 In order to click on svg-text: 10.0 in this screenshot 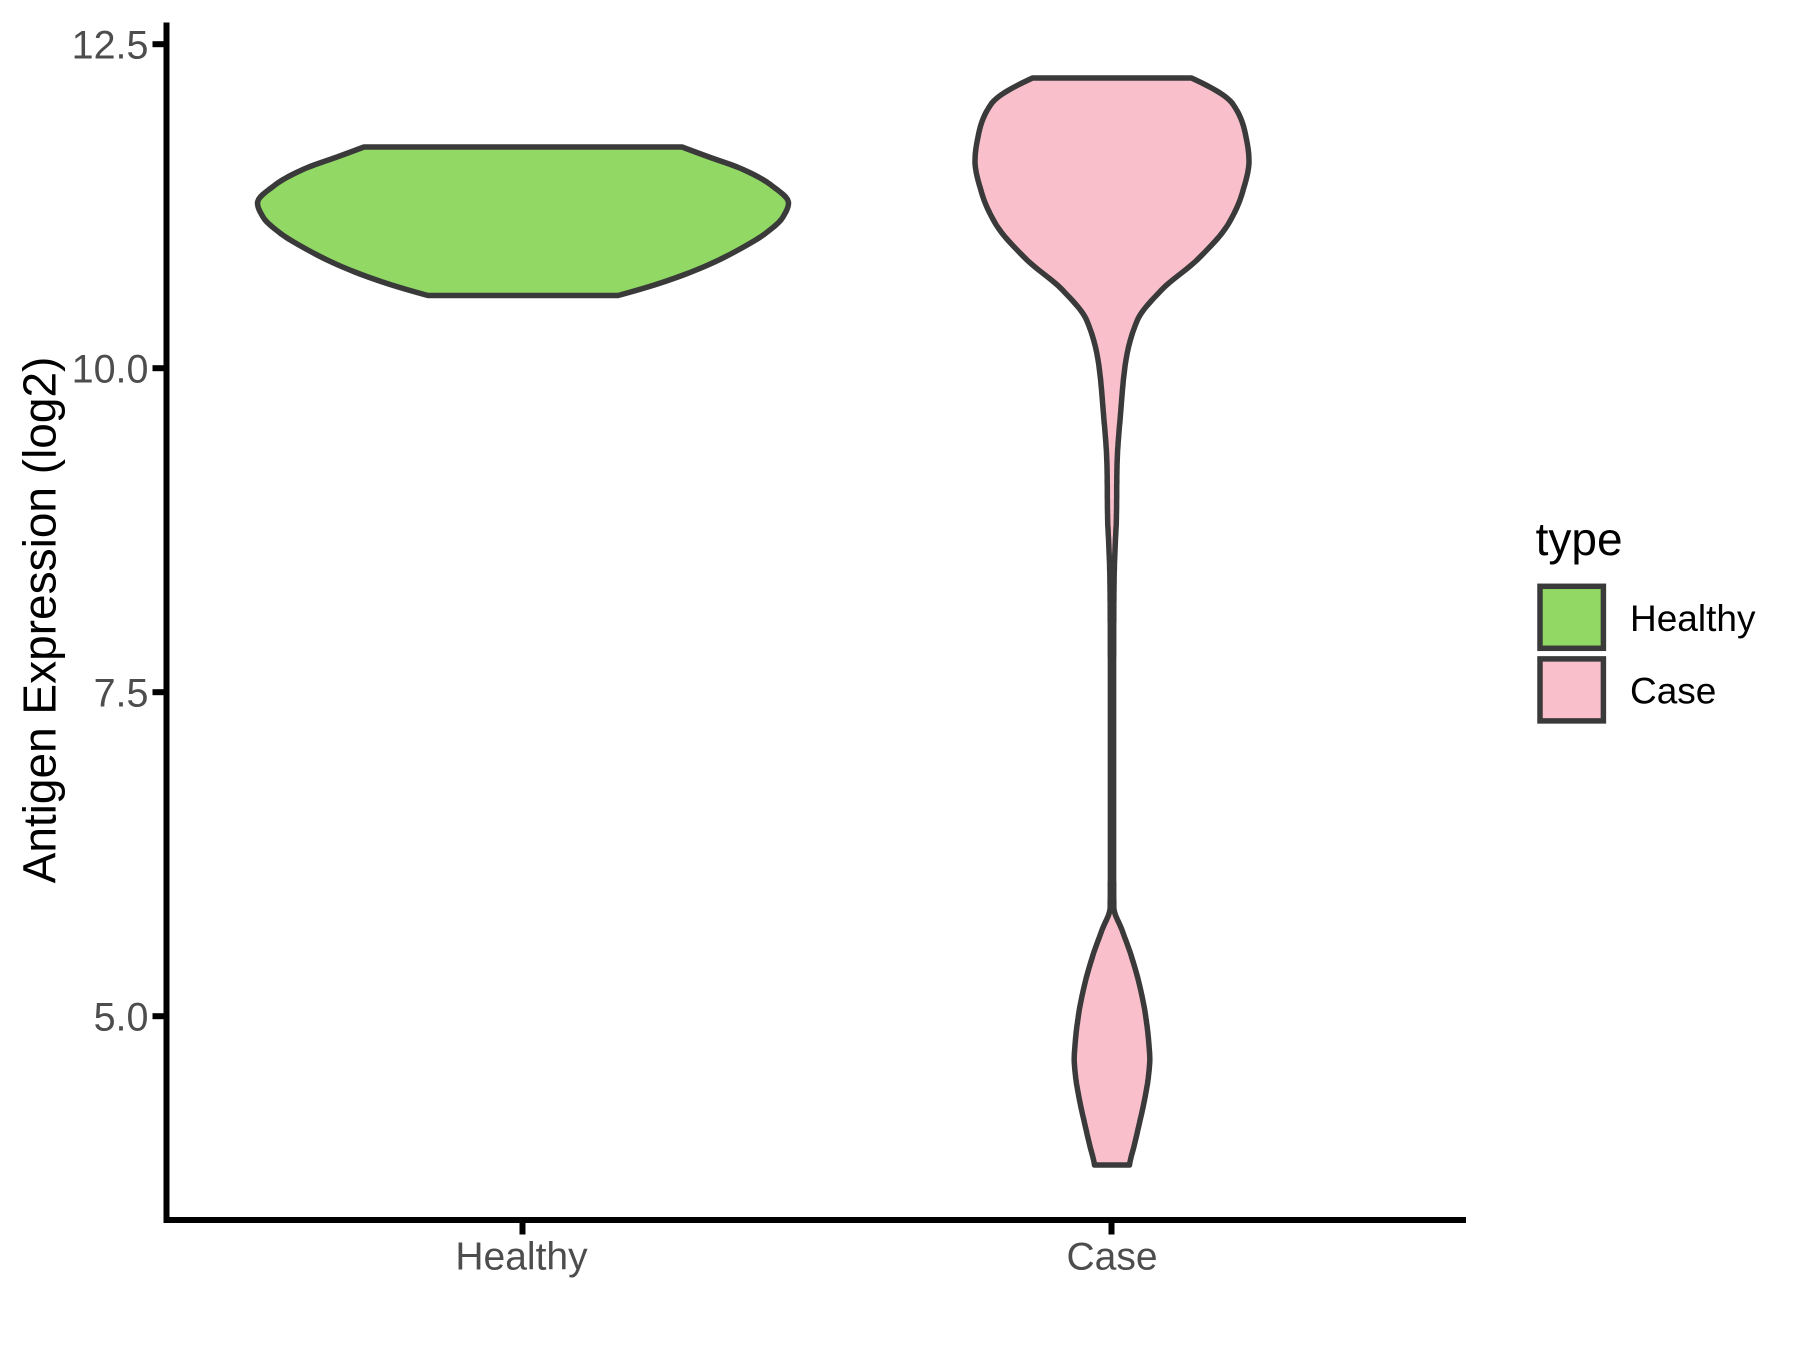, I will do `click(110, 369)`.